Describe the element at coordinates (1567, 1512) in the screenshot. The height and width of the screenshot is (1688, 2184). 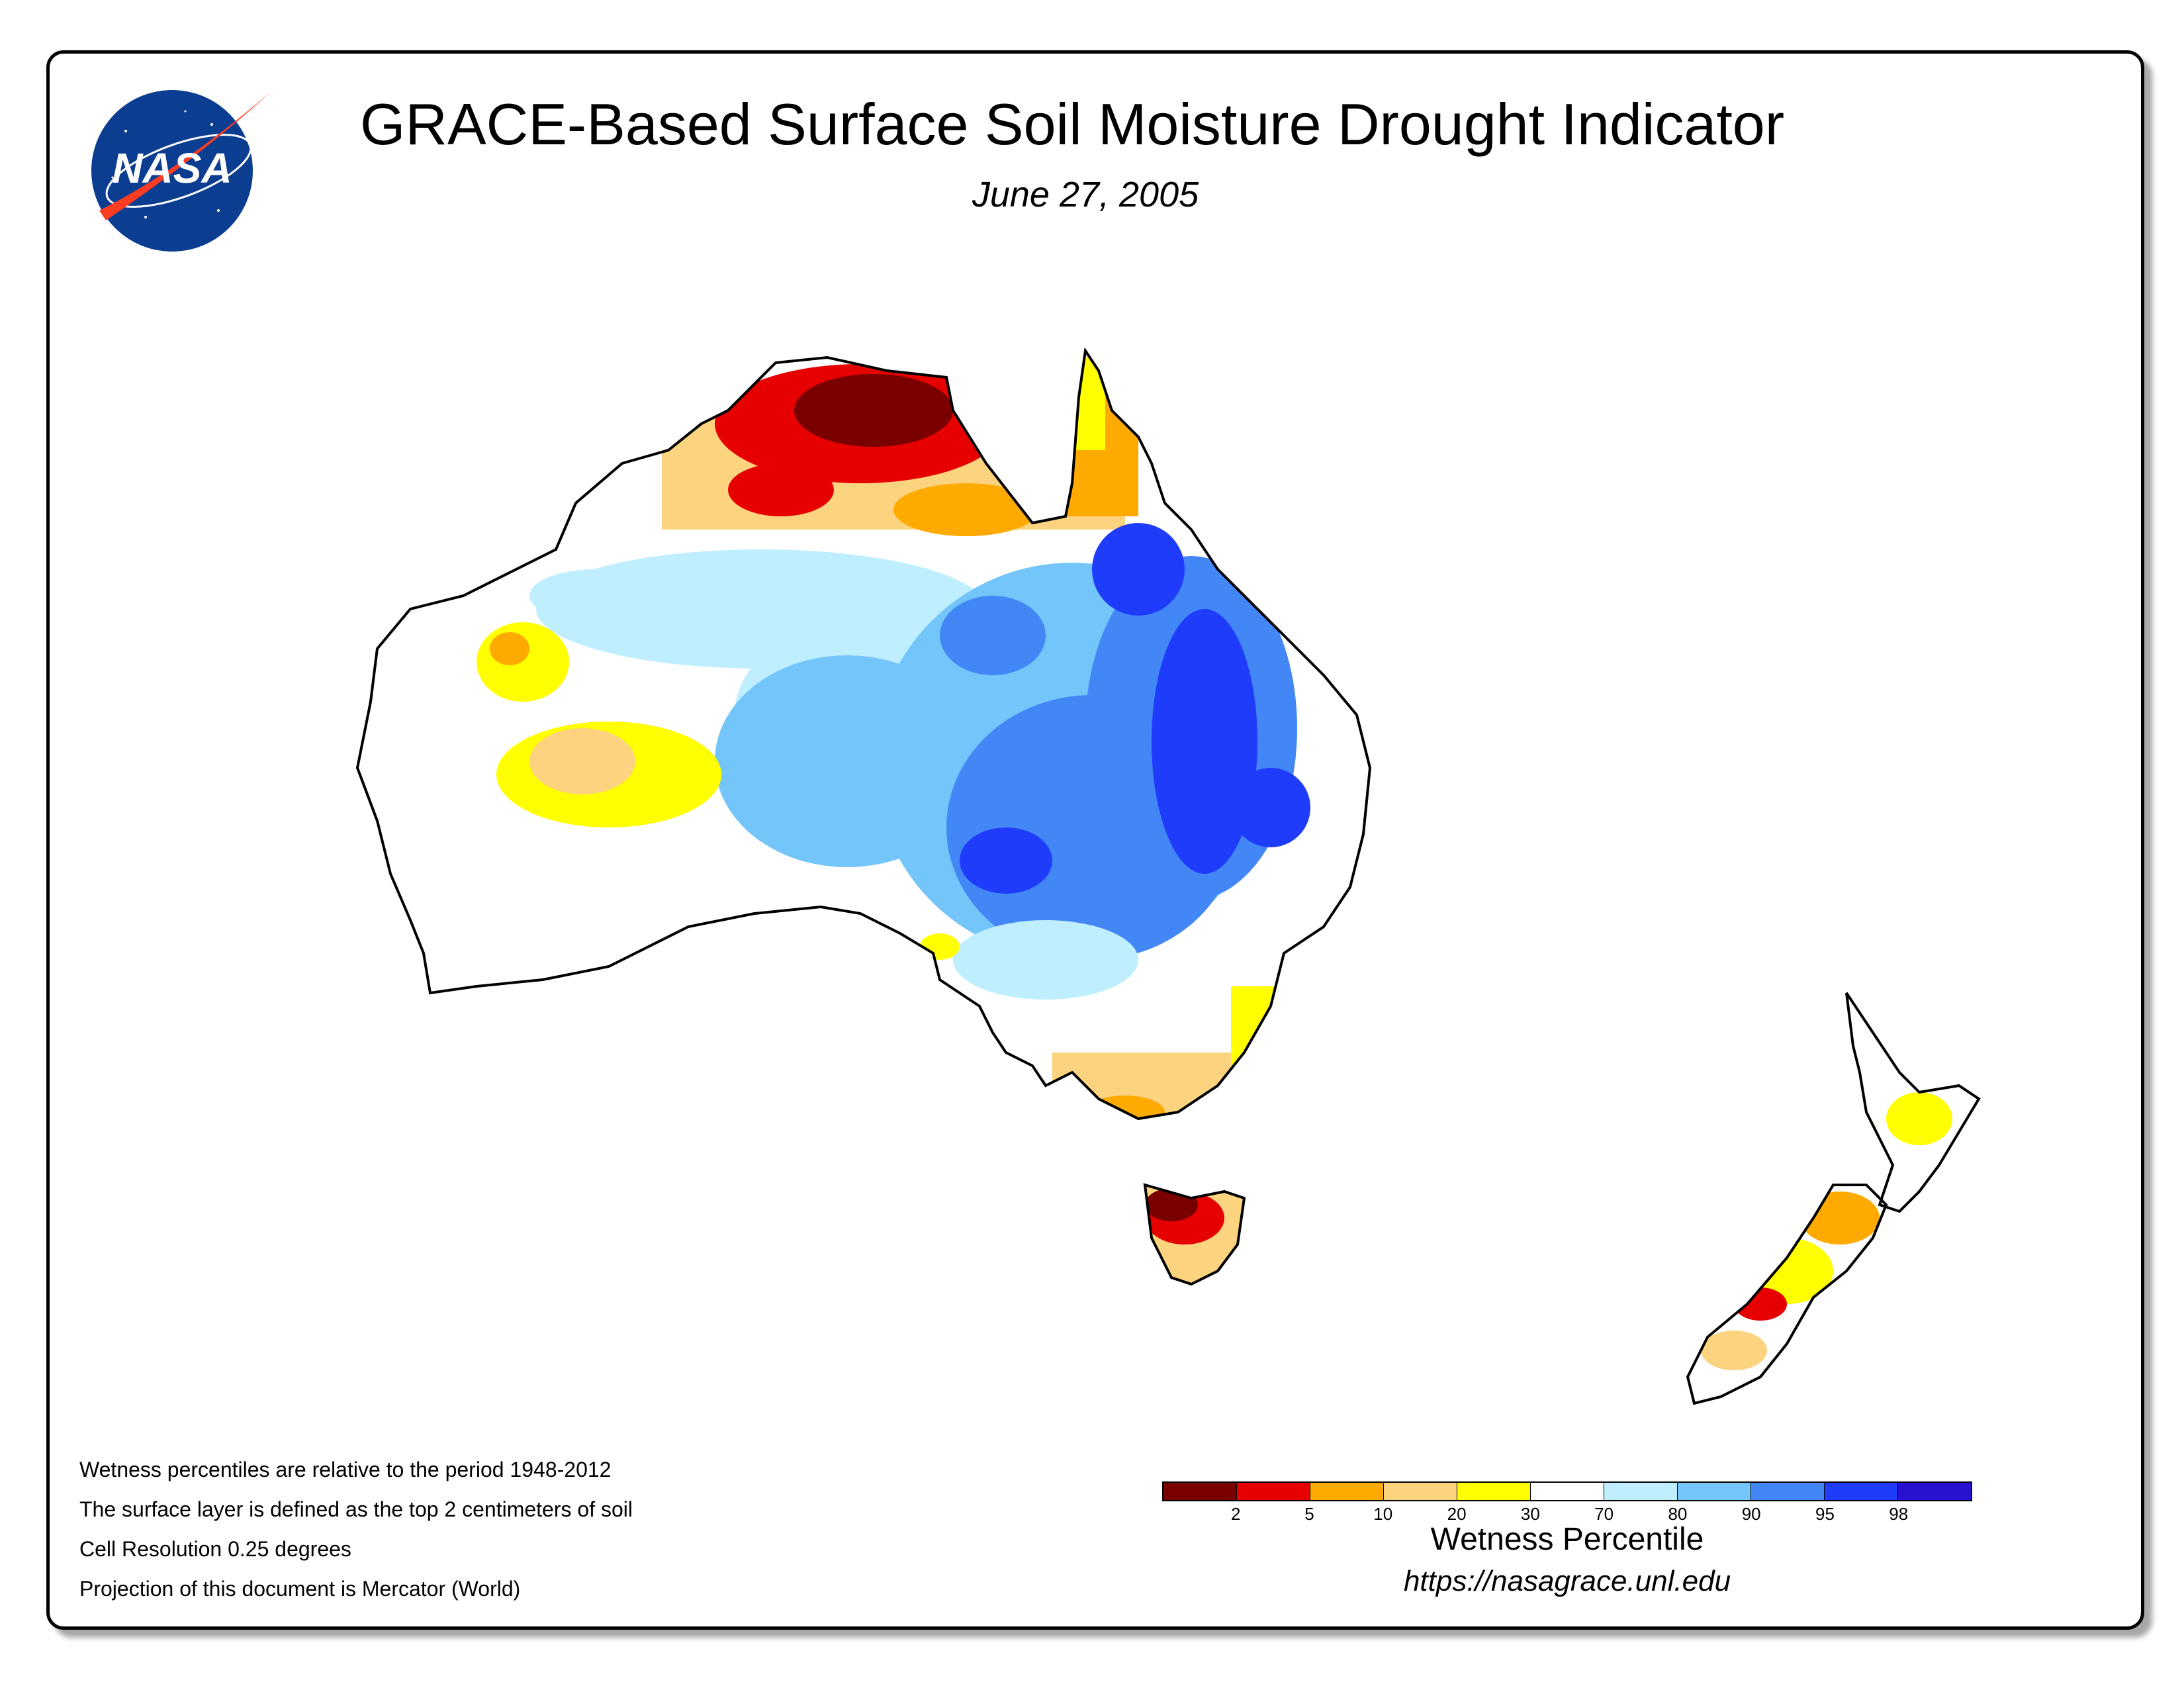
I see `legend-ticks: 2 5 10 20 30 70 80 90 95 98` at that location.